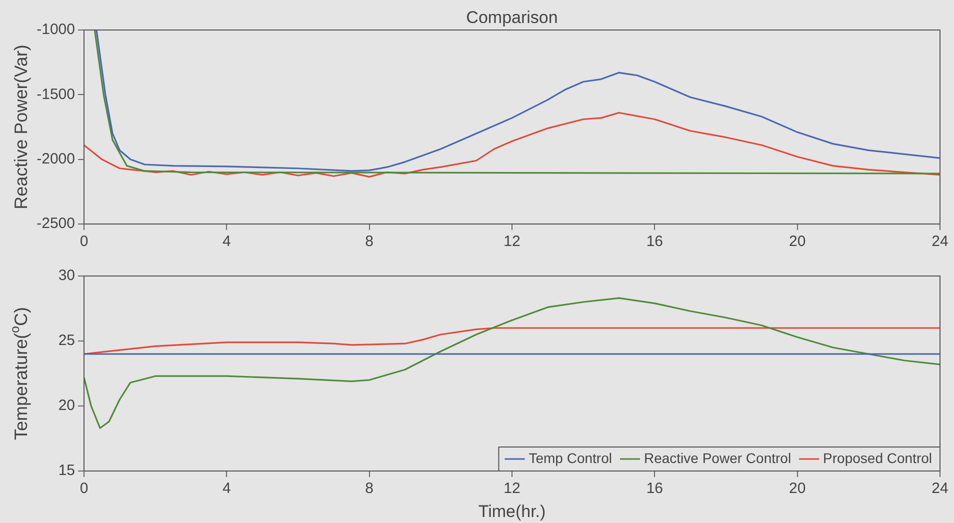  What do you see at coordinates (570, 458) in the screenshot?
I see `legend-label: Temp Control` at bounding box center [570, 458].